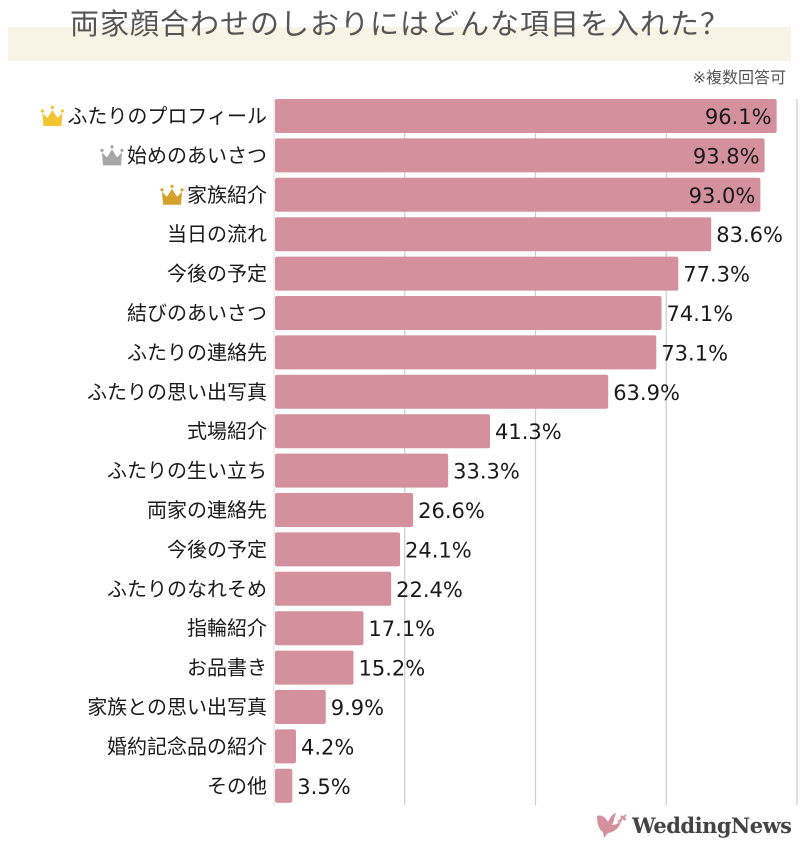  I want to click on category-label: ふたりの思い出写真, so click(177, 392).